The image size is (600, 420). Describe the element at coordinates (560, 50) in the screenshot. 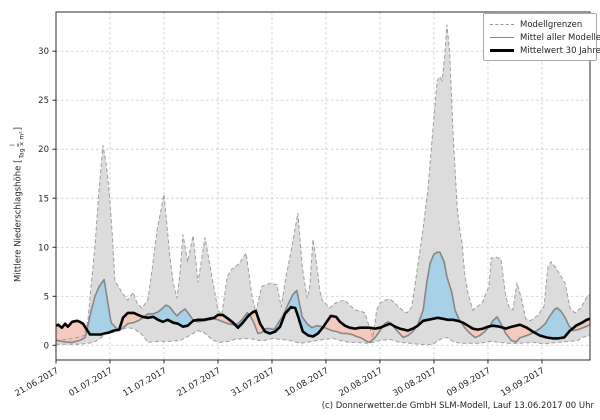

I see `legend-label: Mittelwert 30 Jahre` at that location.